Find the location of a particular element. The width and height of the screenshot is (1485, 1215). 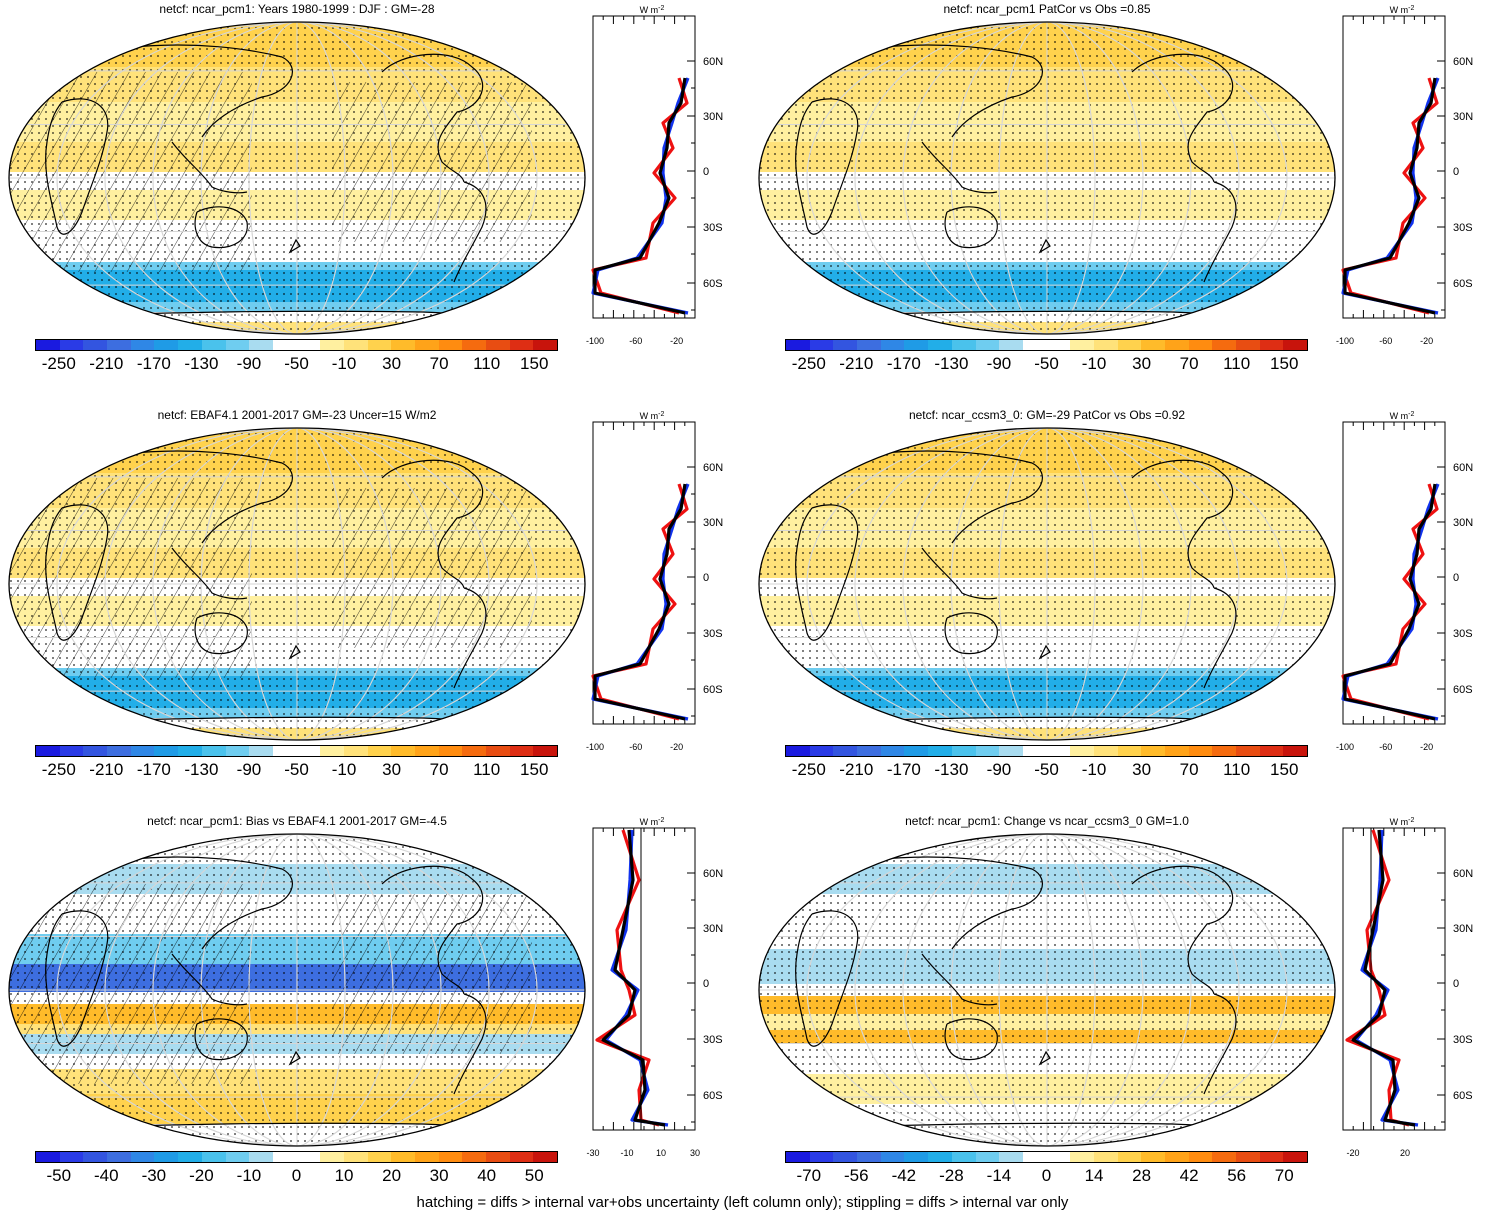

zonal-mean-plot: W m-2 60N 30N 0 30S 60S -100 -60 -20 is located at coordinates (654, 175).